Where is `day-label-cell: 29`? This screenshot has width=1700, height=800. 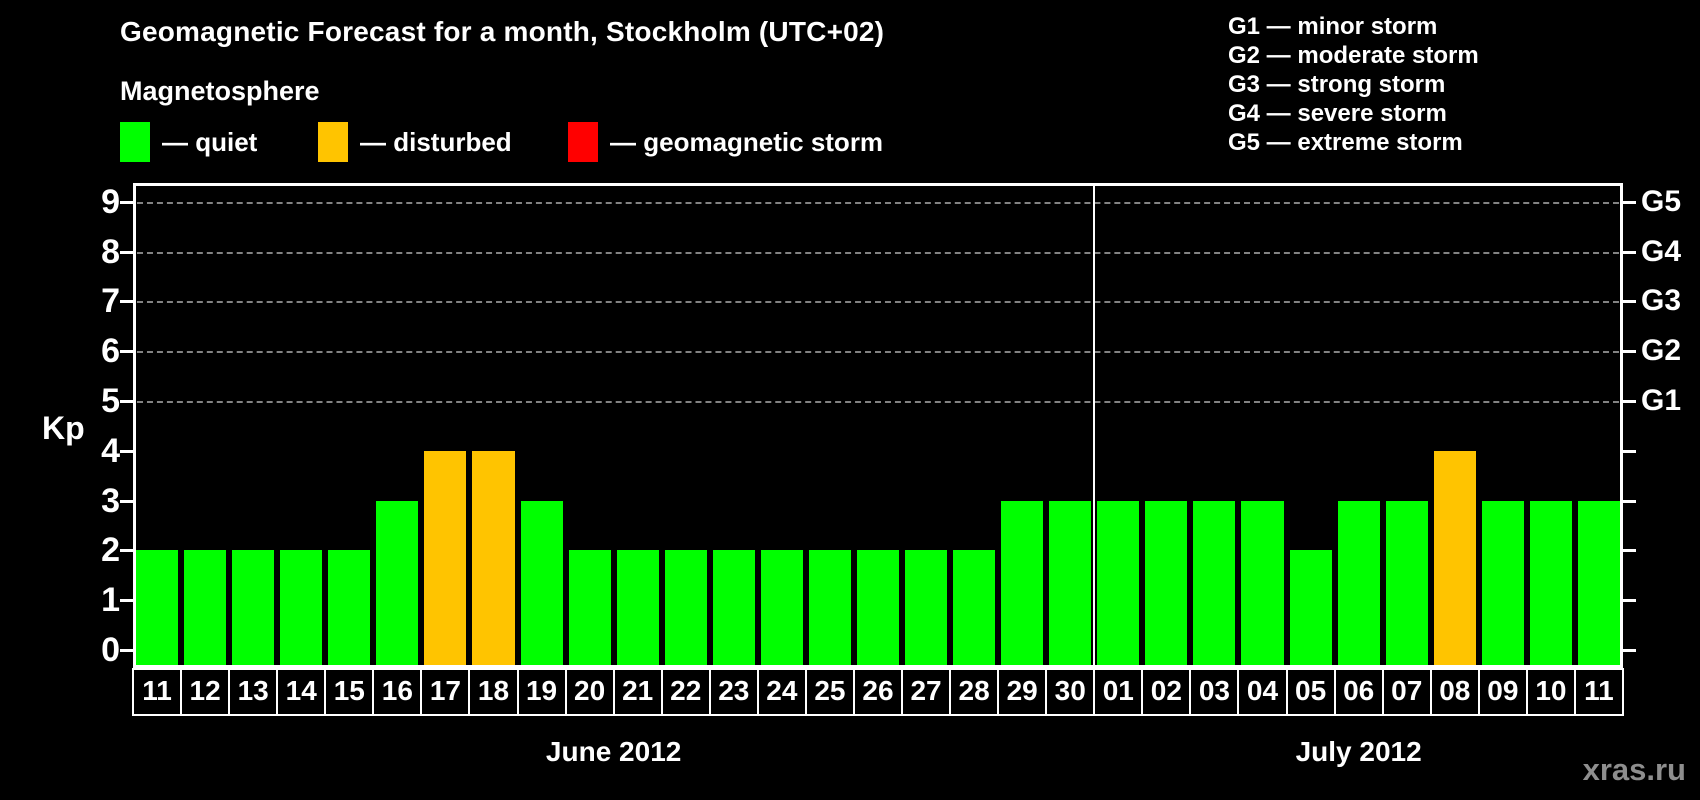
day-label-cell: 29 is located at coordinates (1022, 692).